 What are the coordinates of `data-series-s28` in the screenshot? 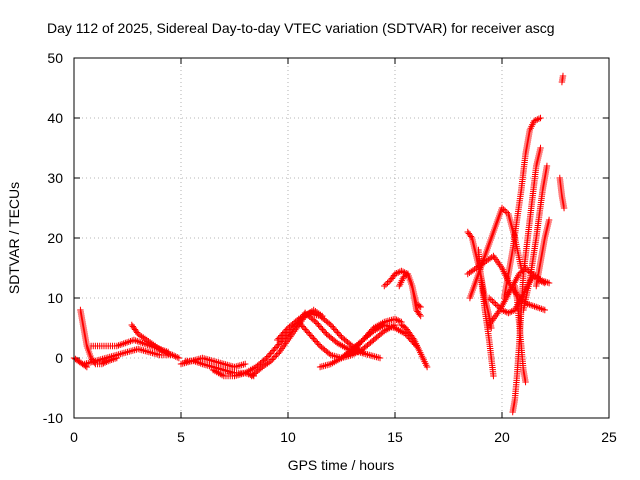 It's located at (543, 253).